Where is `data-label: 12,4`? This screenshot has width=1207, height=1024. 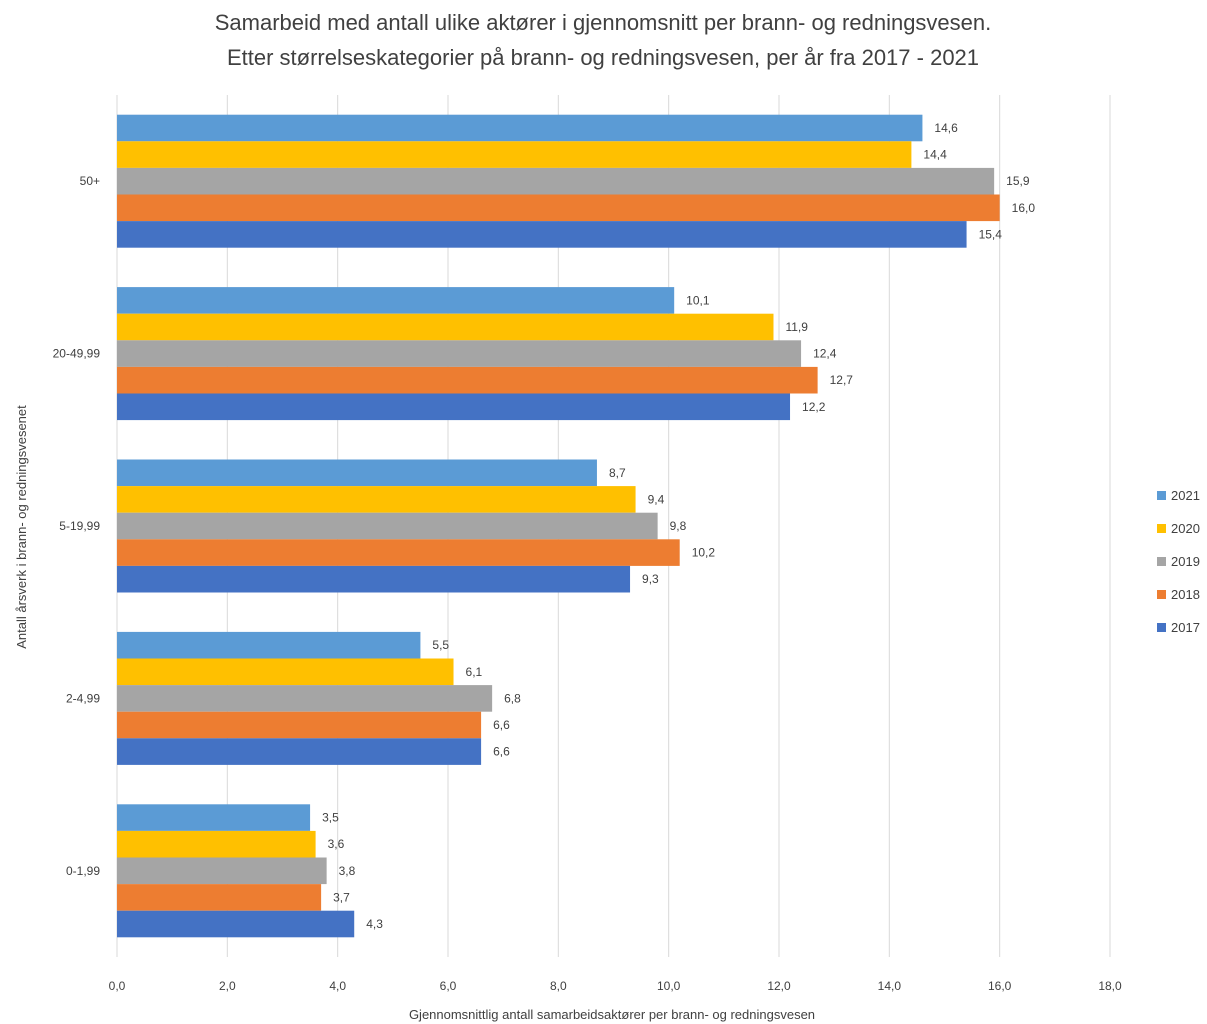
data-label: 12,4 is located at coordinates (825, 354).